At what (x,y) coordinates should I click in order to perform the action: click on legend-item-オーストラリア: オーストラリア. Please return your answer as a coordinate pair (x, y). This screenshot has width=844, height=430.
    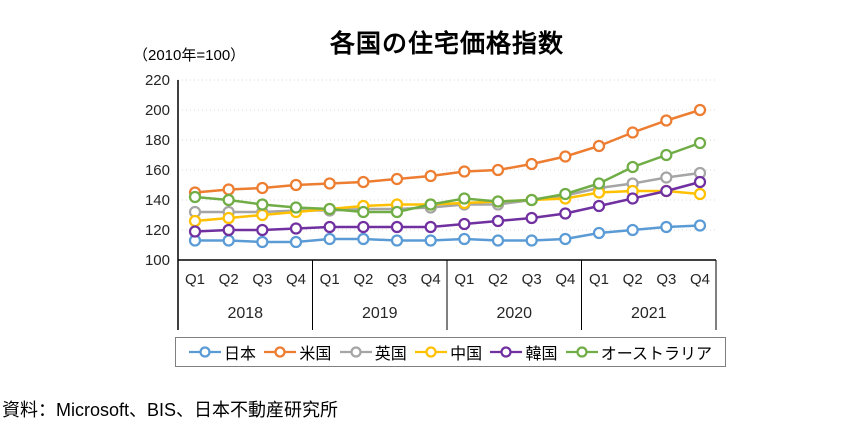
    Looking at the image, I should click on (638, 352).